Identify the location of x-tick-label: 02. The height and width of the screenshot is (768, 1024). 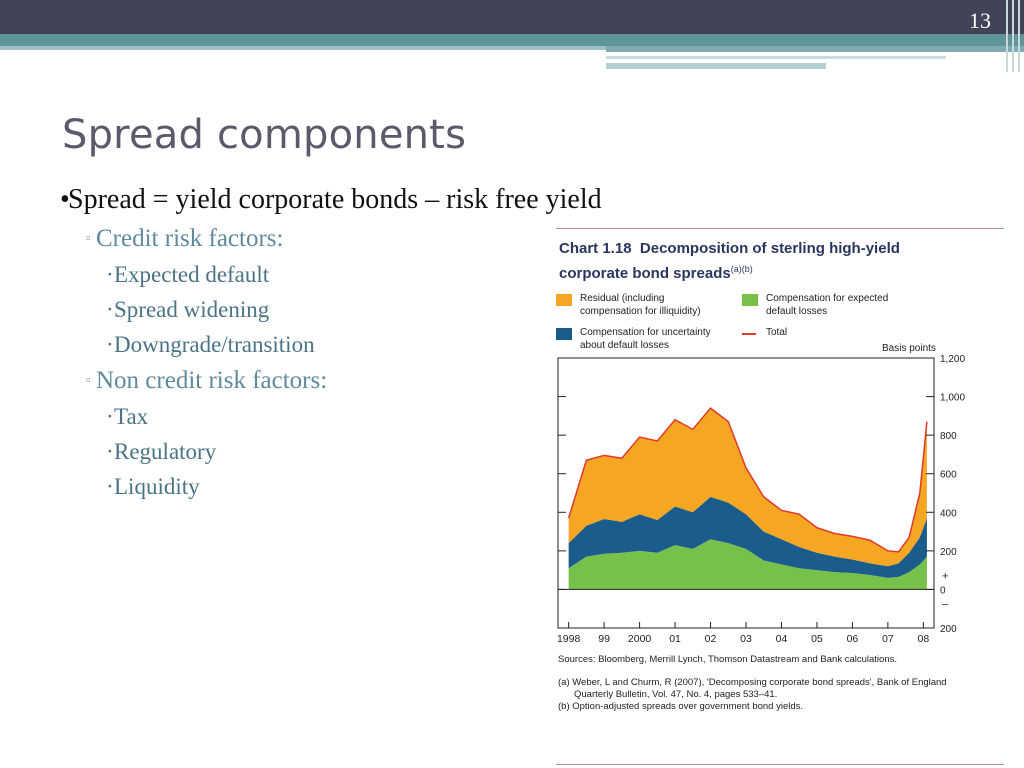
(711, 639).